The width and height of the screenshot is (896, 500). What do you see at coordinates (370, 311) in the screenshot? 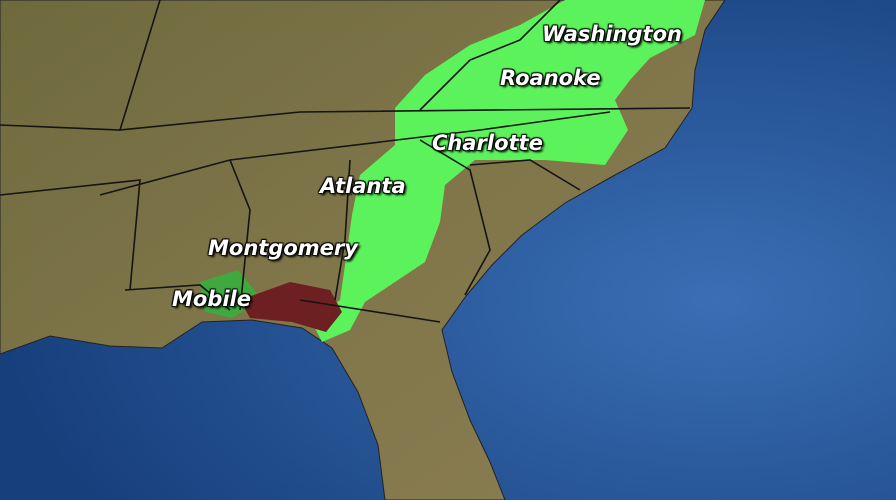
I see `border-fl` at bounding box center [370, 311].